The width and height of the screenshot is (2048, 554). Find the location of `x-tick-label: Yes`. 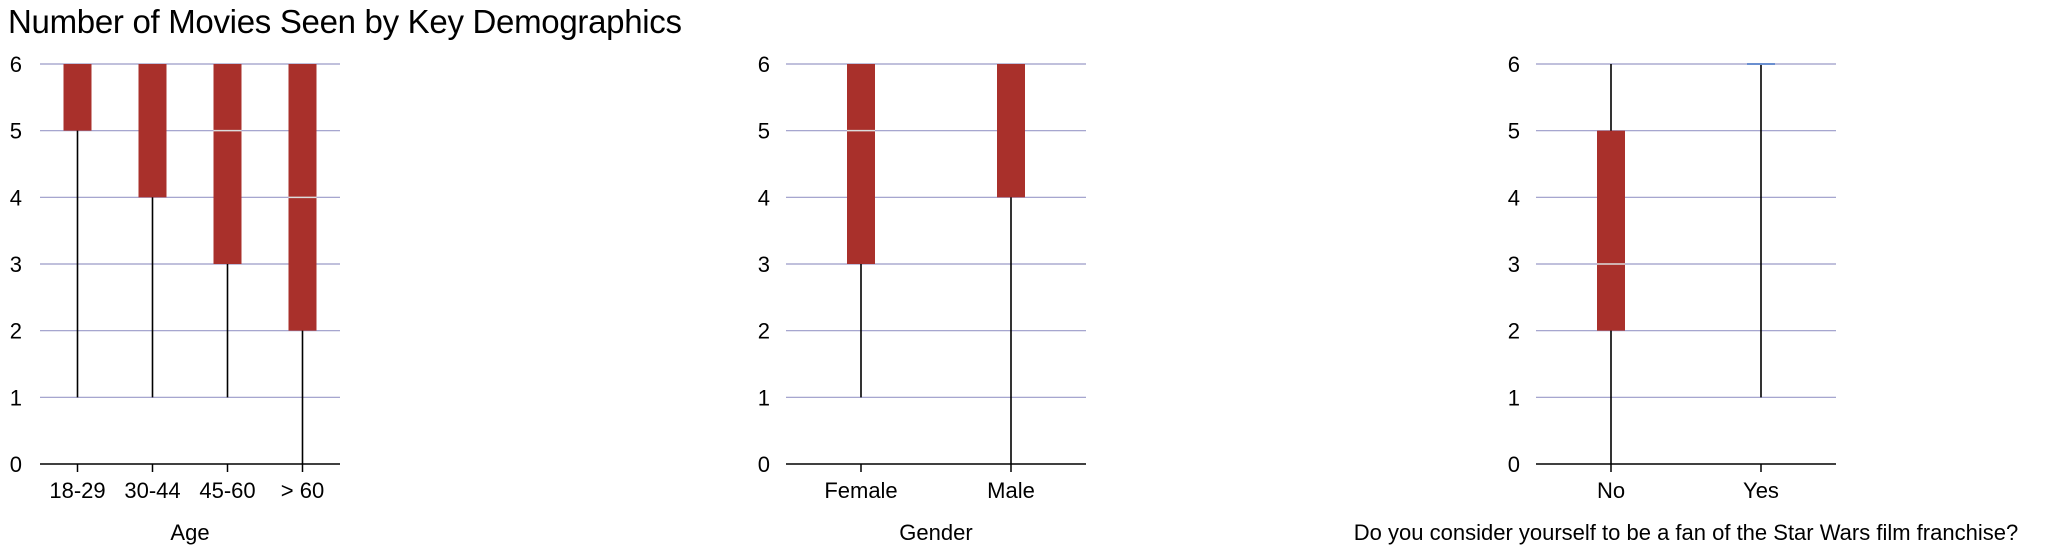

x-tick-label: Yes is located at coordinates (1761, 490).